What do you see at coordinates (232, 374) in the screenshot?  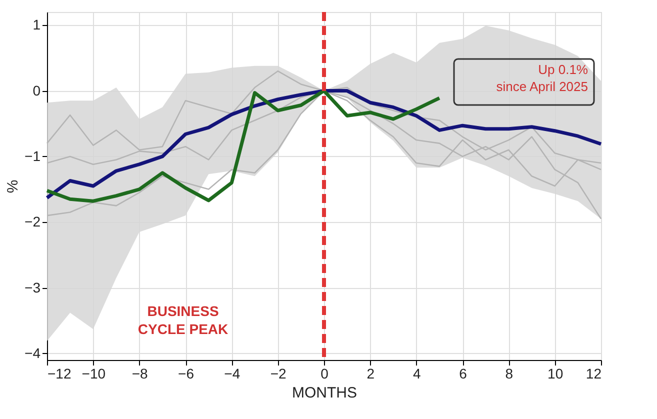 I see `x-tick-label: −4` at bounding box center [232, 374].